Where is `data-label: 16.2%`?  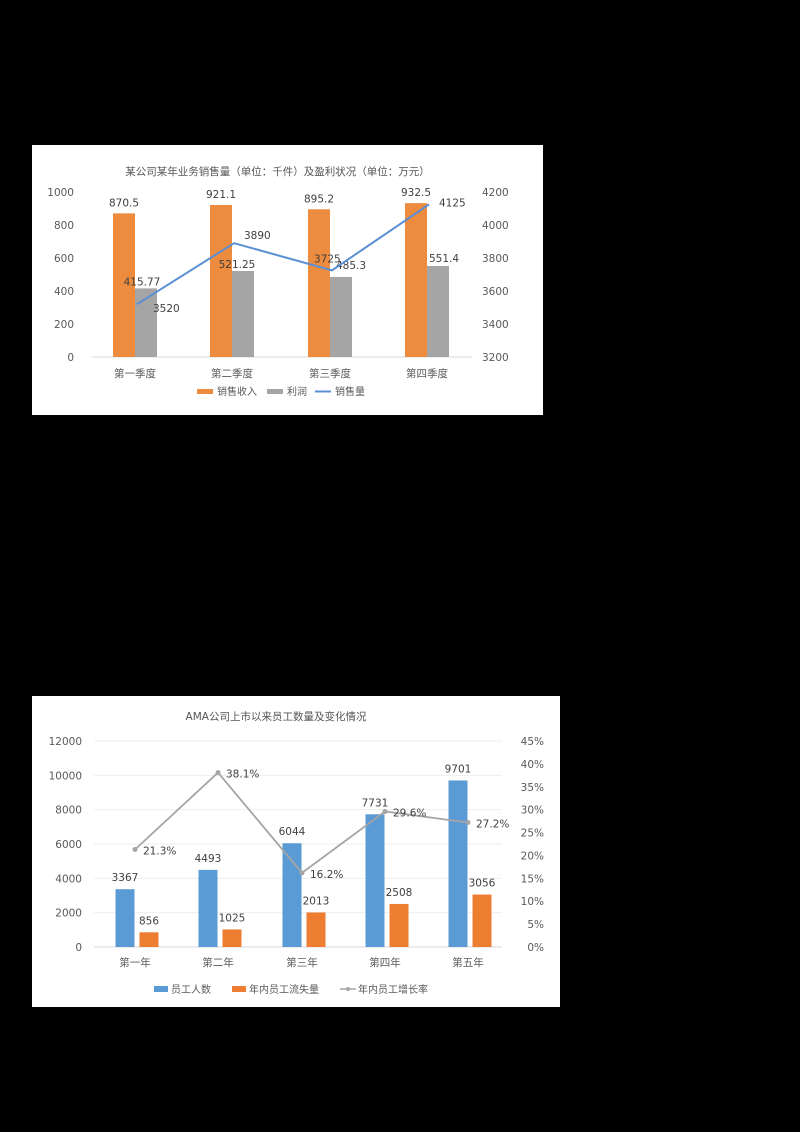
data-label: 16.2% is located at coordinates (326, 875).